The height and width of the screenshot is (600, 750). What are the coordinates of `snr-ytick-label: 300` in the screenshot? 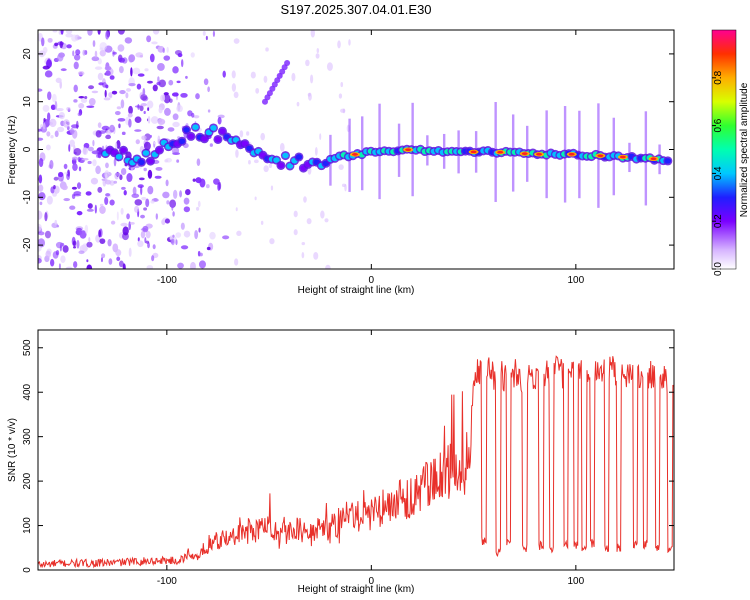 It's located at (27, 436).